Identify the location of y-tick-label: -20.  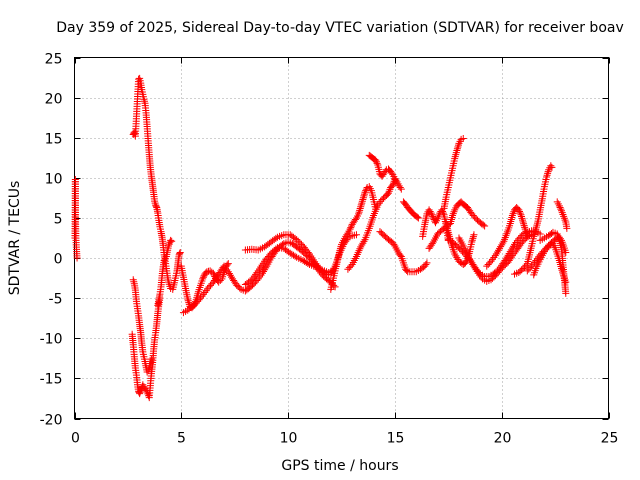
(51, 421).